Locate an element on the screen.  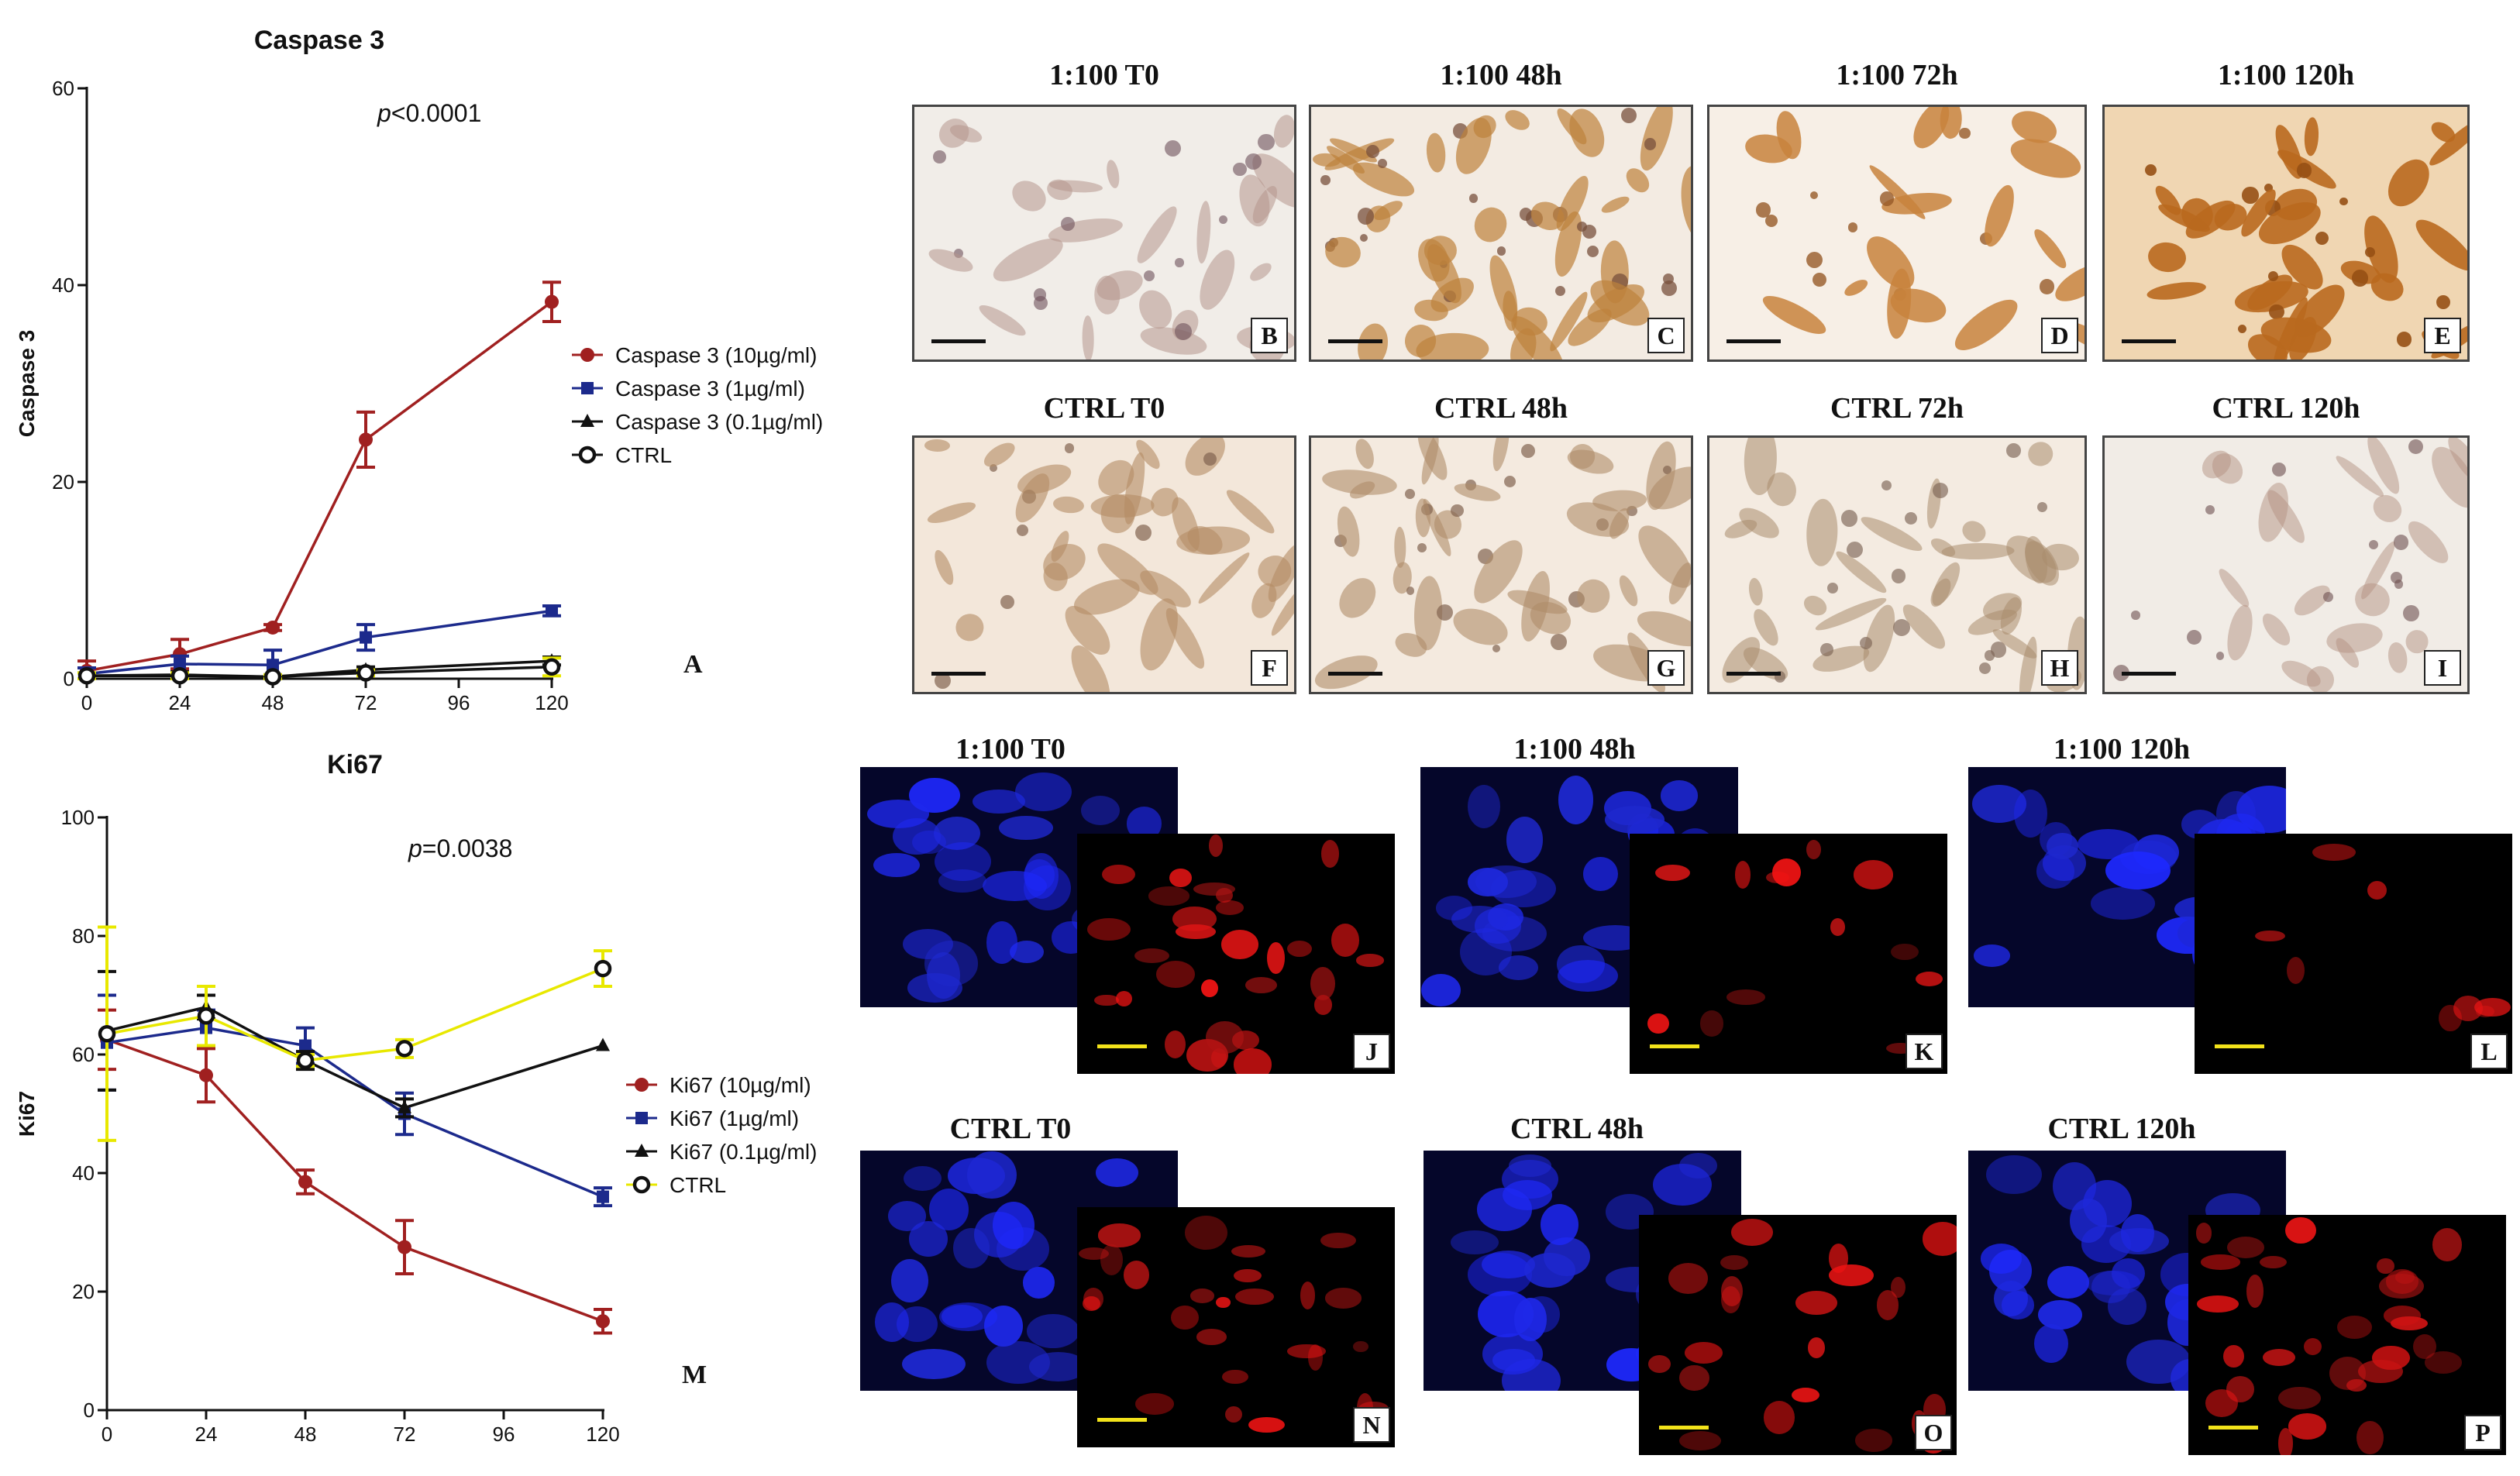
ihc-micrograph: D is located at coordinates (1897, 234).